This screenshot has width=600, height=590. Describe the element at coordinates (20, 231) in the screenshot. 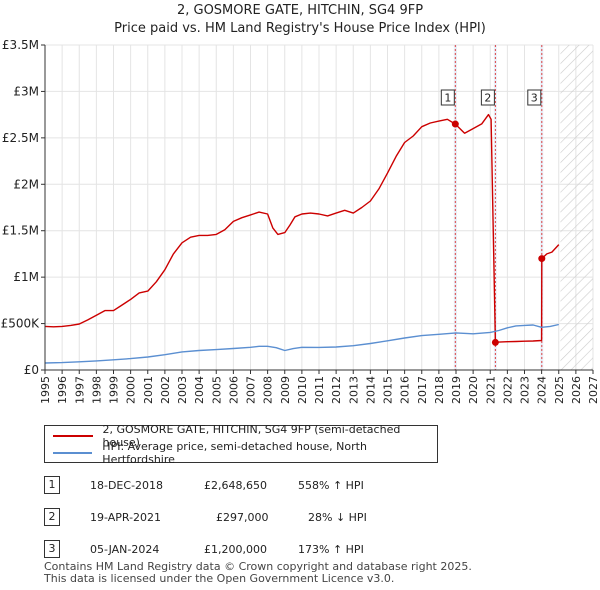

I see `y-tick-label: £1.5M` at that location.